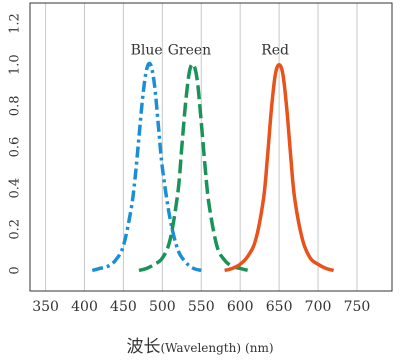 Image resolution: width=400 pixels, height=360 pixels. I want to click on y-tick-label: 0.4, so click(15, 188).